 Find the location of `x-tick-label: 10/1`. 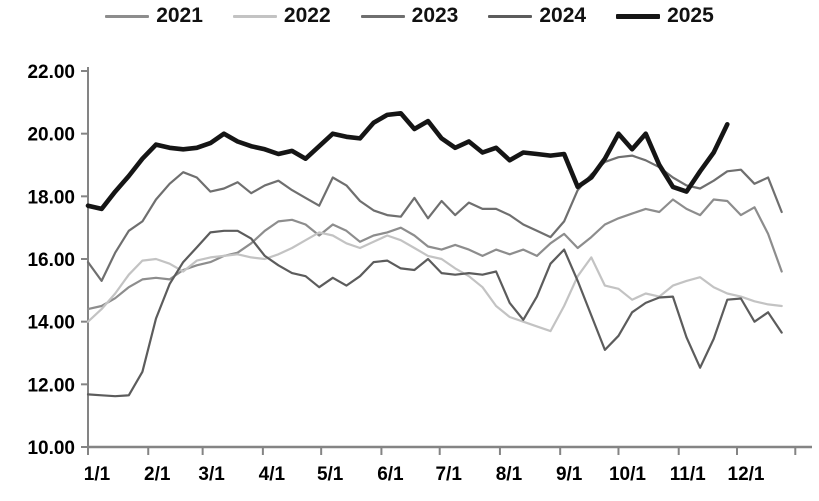

x-tick-label: 10/1 is located at coordinates (627, 474).